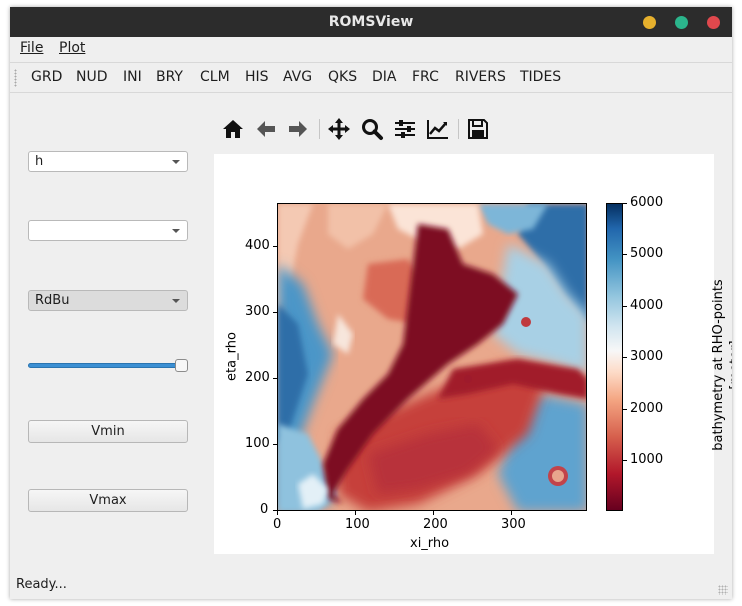 The image size is (742, 606). Describe the element at coordinates (132, 77) in the screenshot. I see `toolbar-ini: INI` at that location.